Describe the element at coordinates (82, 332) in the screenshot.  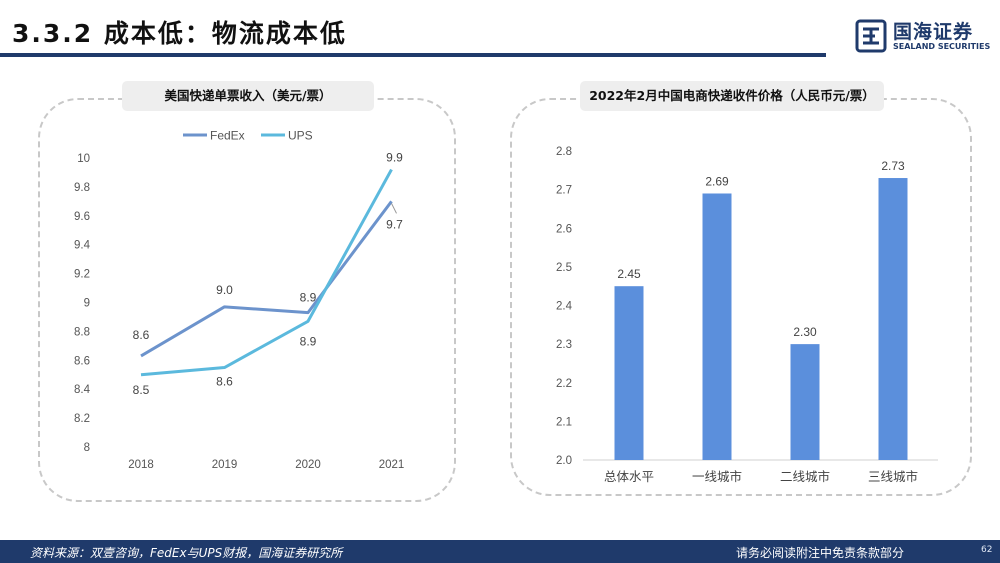
I see `y-tick-label: 8.8` at that location.